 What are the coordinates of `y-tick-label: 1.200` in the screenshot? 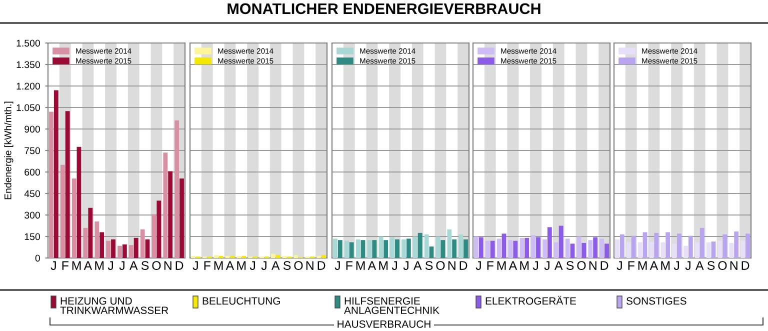 It's located at (28, 86).